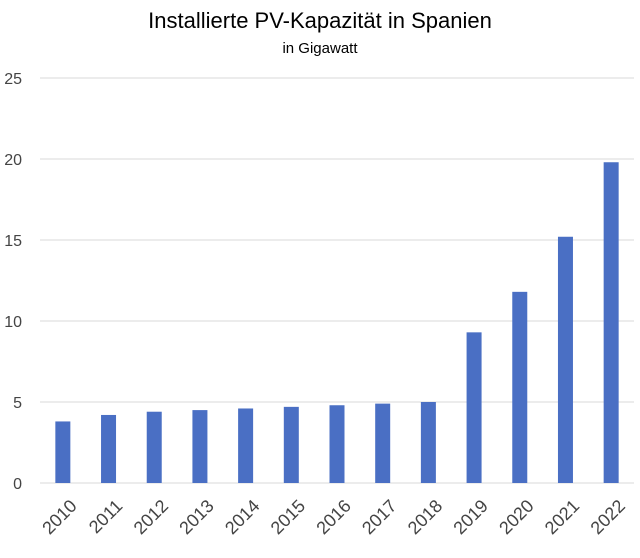 This screenshot has width=640, height=558. I want to click on bar-2022, so click(611, 323).